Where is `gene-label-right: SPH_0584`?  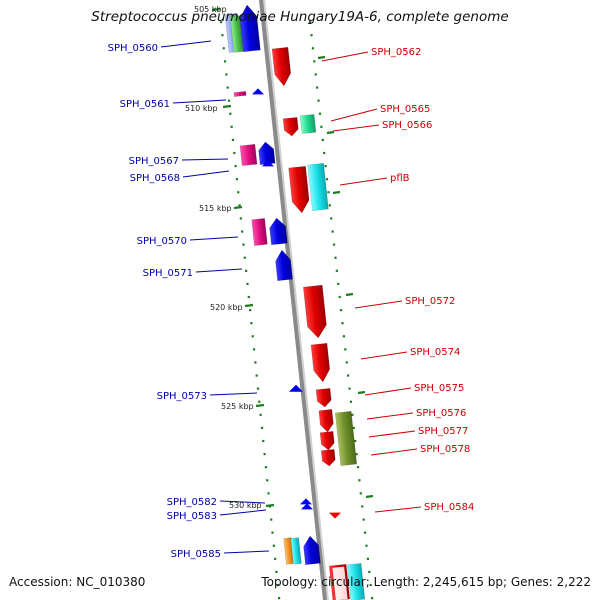
gene-label-right: SPH_0584 is located at coordinates (449, 507).